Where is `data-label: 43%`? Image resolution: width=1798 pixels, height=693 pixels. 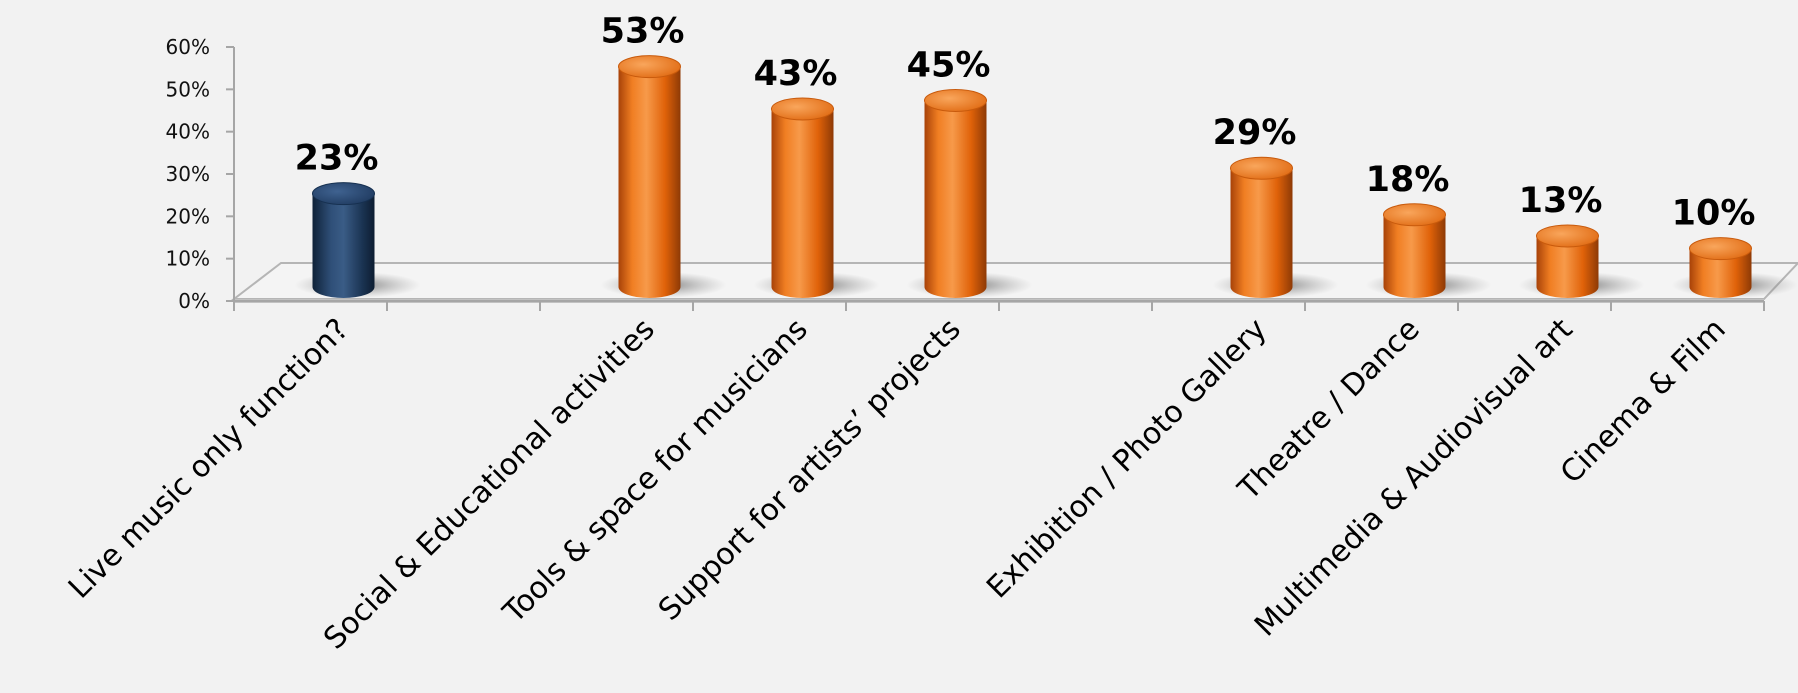 data-label: 43% is located at coordinates (796, 74).